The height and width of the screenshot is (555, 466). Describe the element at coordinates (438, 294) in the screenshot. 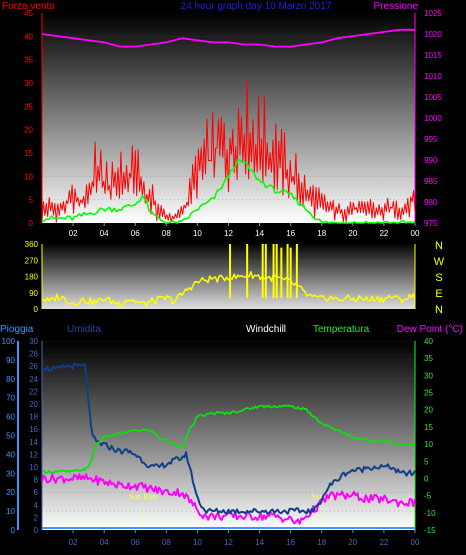

I see `compass-letter-e: E` at that location.